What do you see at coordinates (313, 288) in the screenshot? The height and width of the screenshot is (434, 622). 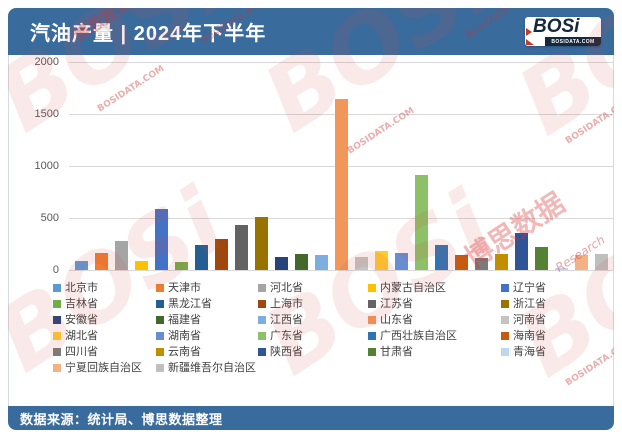 I see `legend-item-河北省: 河北省` at bounding box center [313, 288].